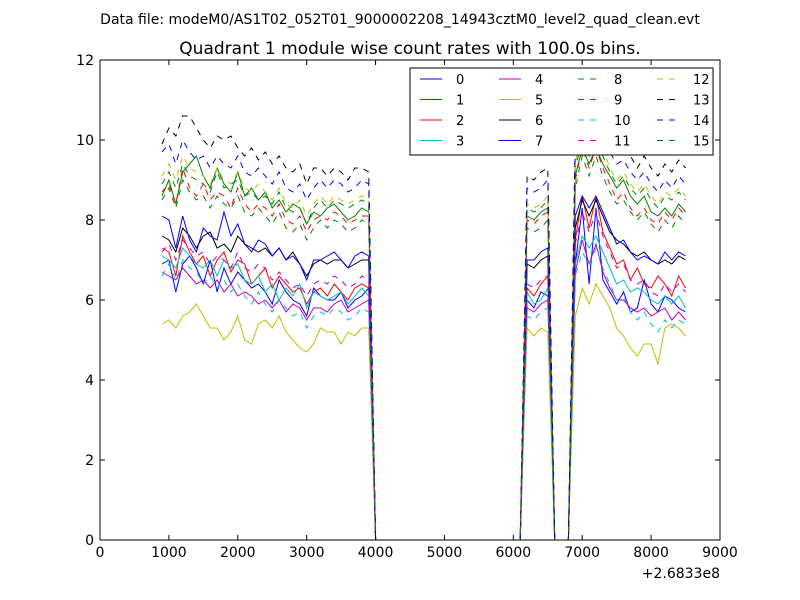  I want to click on legend-label-14: 14, so click(701, 121).